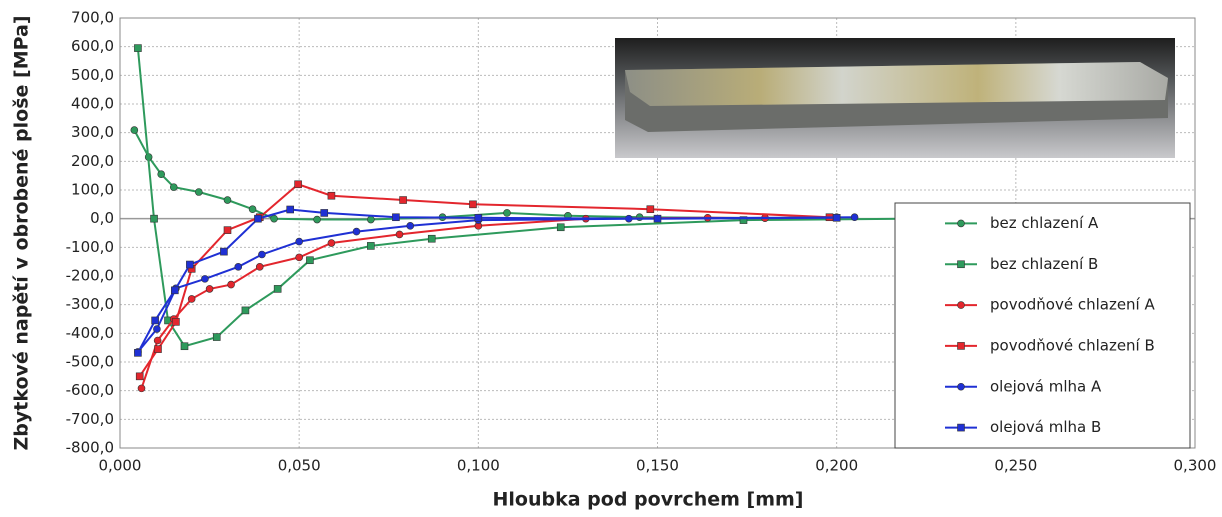  I want to click on y-tick-label: 700,0, so click(92, 18).